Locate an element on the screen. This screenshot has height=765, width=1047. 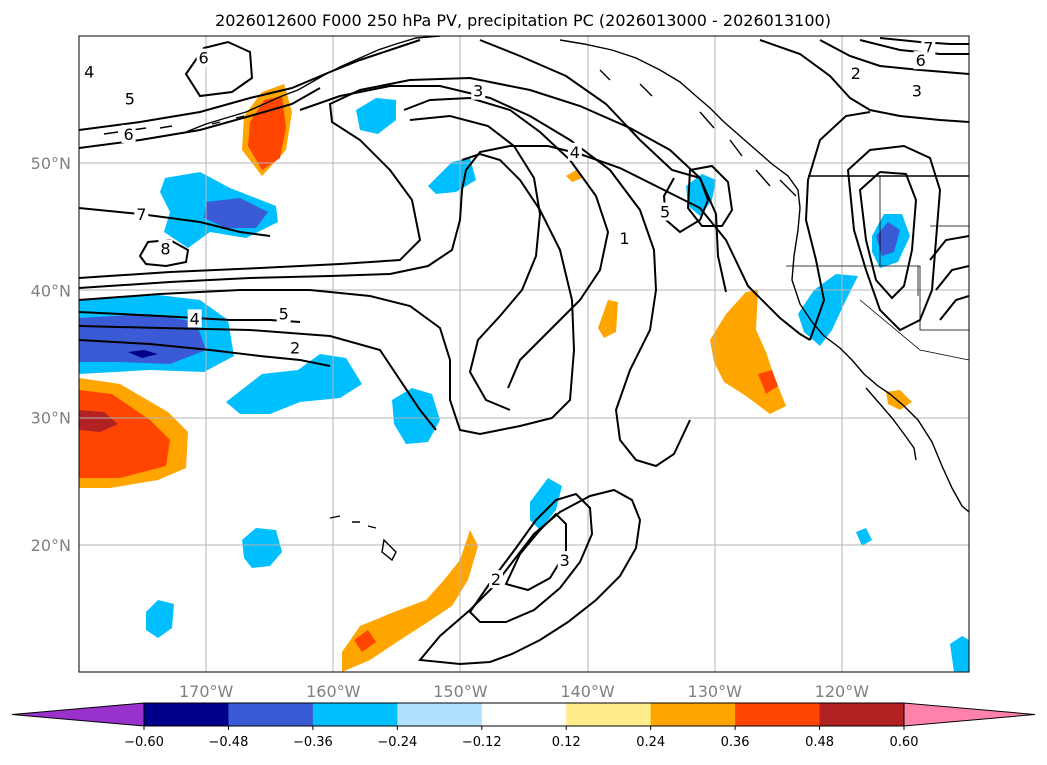
pv-contour-west-south is located at coordinates (205, 353).